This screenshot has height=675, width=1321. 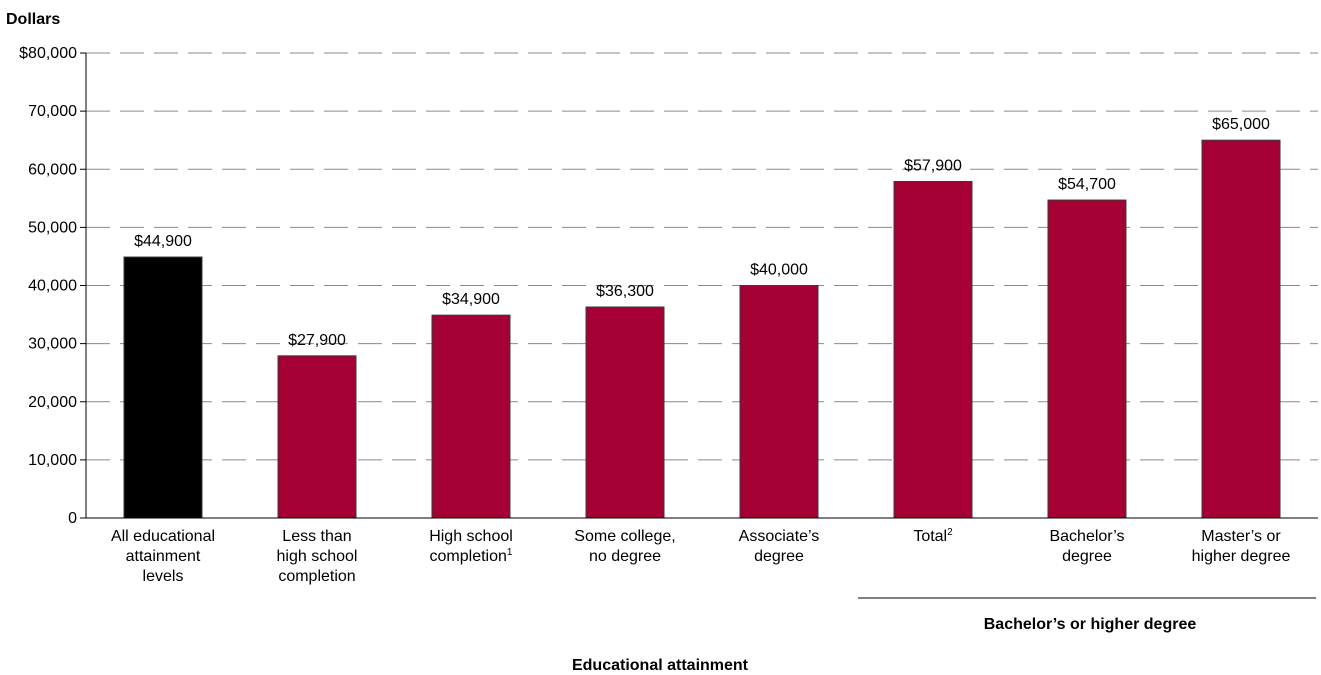 I want to click on y-tick-label: 70,000, so click(x=52, y=111).